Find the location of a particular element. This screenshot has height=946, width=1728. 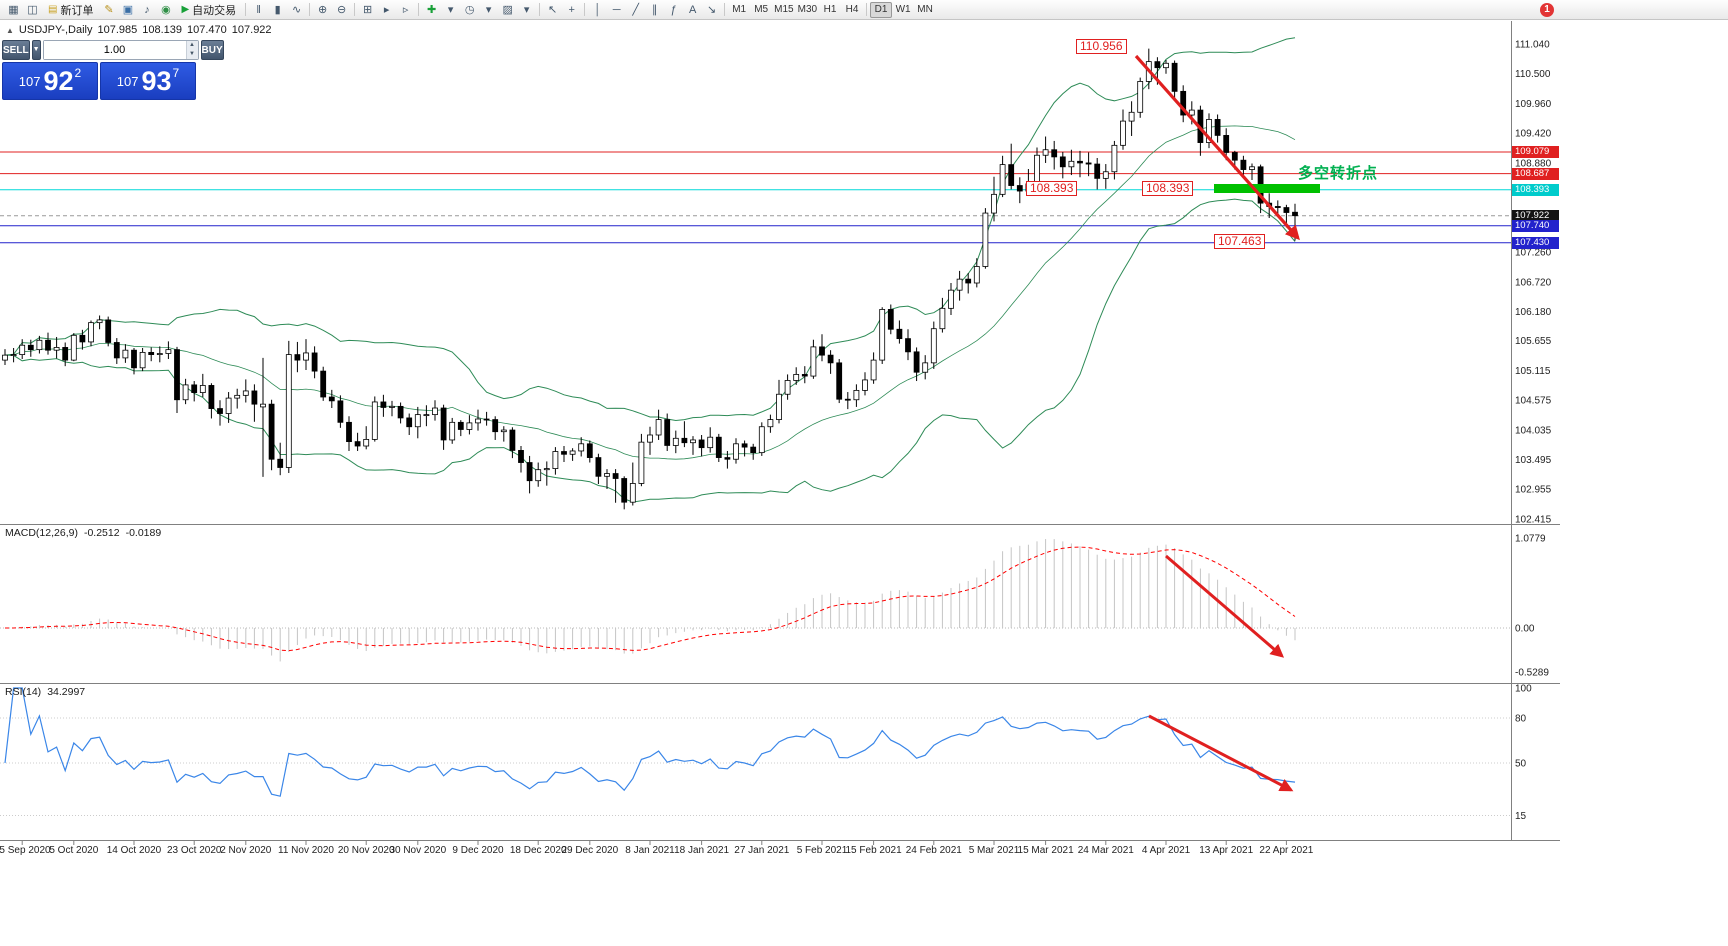

line-chart-icon: ∿ is located at coordinates (297, 9).